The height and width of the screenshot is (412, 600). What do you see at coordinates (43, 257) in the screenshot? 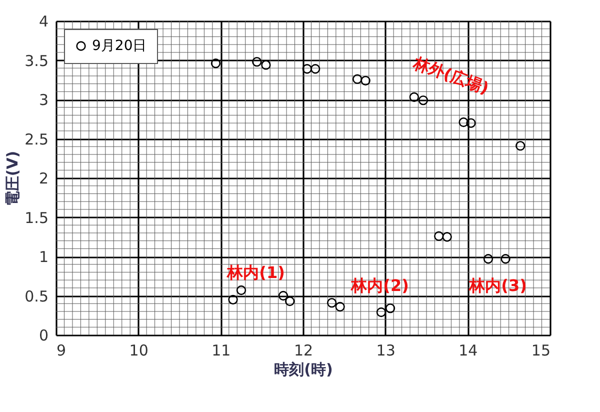
I see `y-tick-label: 1` at bounding box center [43, 257].